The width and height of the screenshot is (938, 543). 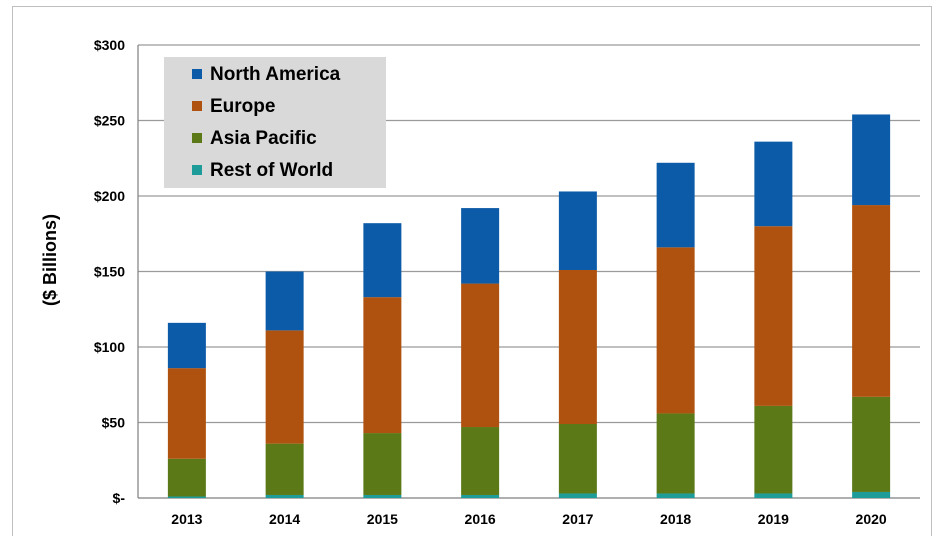 What do you see at coordinates (480, 496) in the screenshot?
I see `bar-rest-of-world-2016` at bounding box center [480, 496].